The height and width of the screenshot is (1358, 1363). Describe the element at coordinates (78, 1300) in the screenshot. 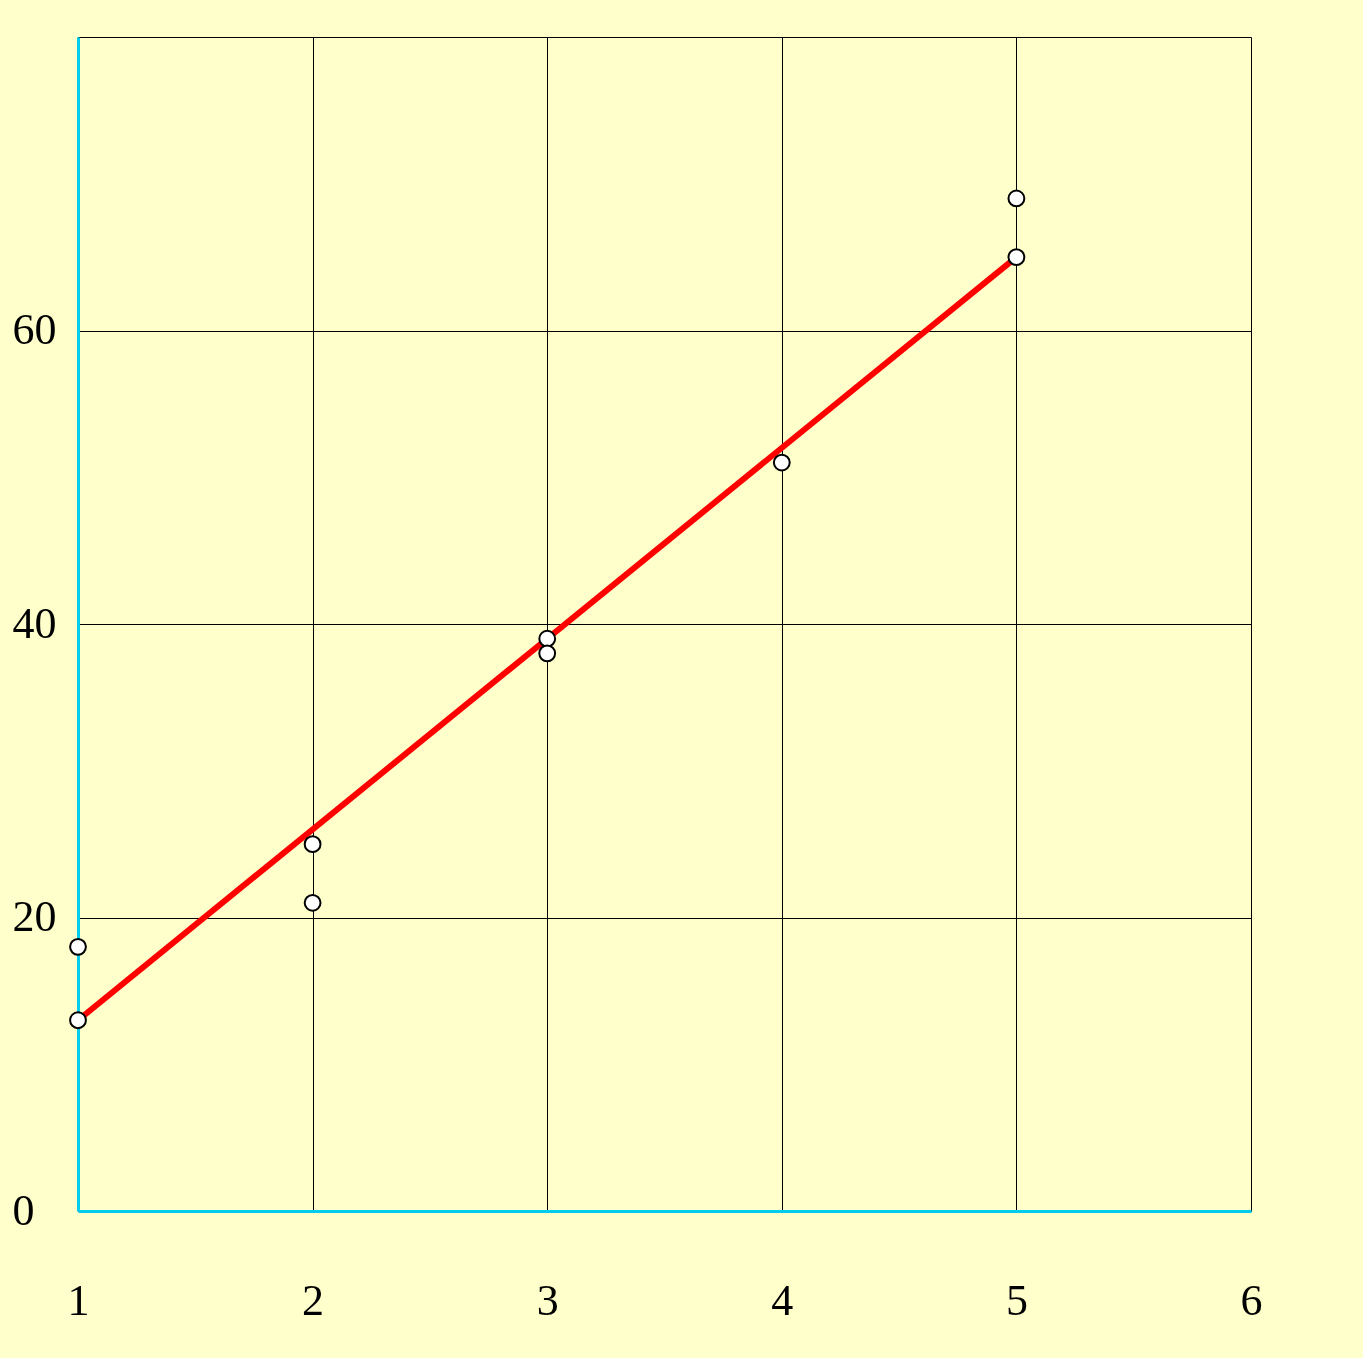

I see `x-tick-label: 1` at that location.